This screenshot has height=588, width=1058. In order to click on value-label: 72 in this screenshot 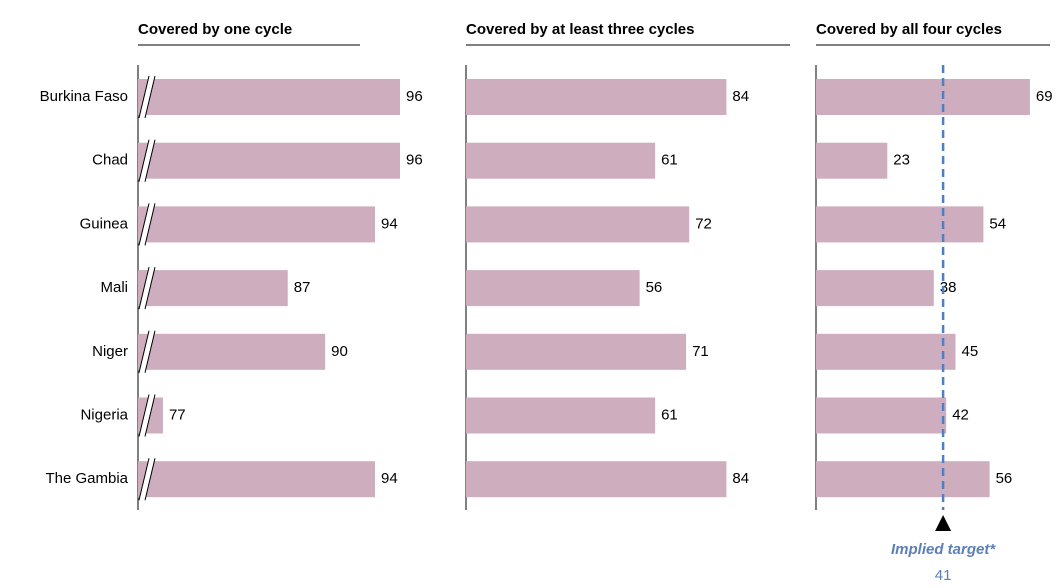, I will do `click(703, 223)`.